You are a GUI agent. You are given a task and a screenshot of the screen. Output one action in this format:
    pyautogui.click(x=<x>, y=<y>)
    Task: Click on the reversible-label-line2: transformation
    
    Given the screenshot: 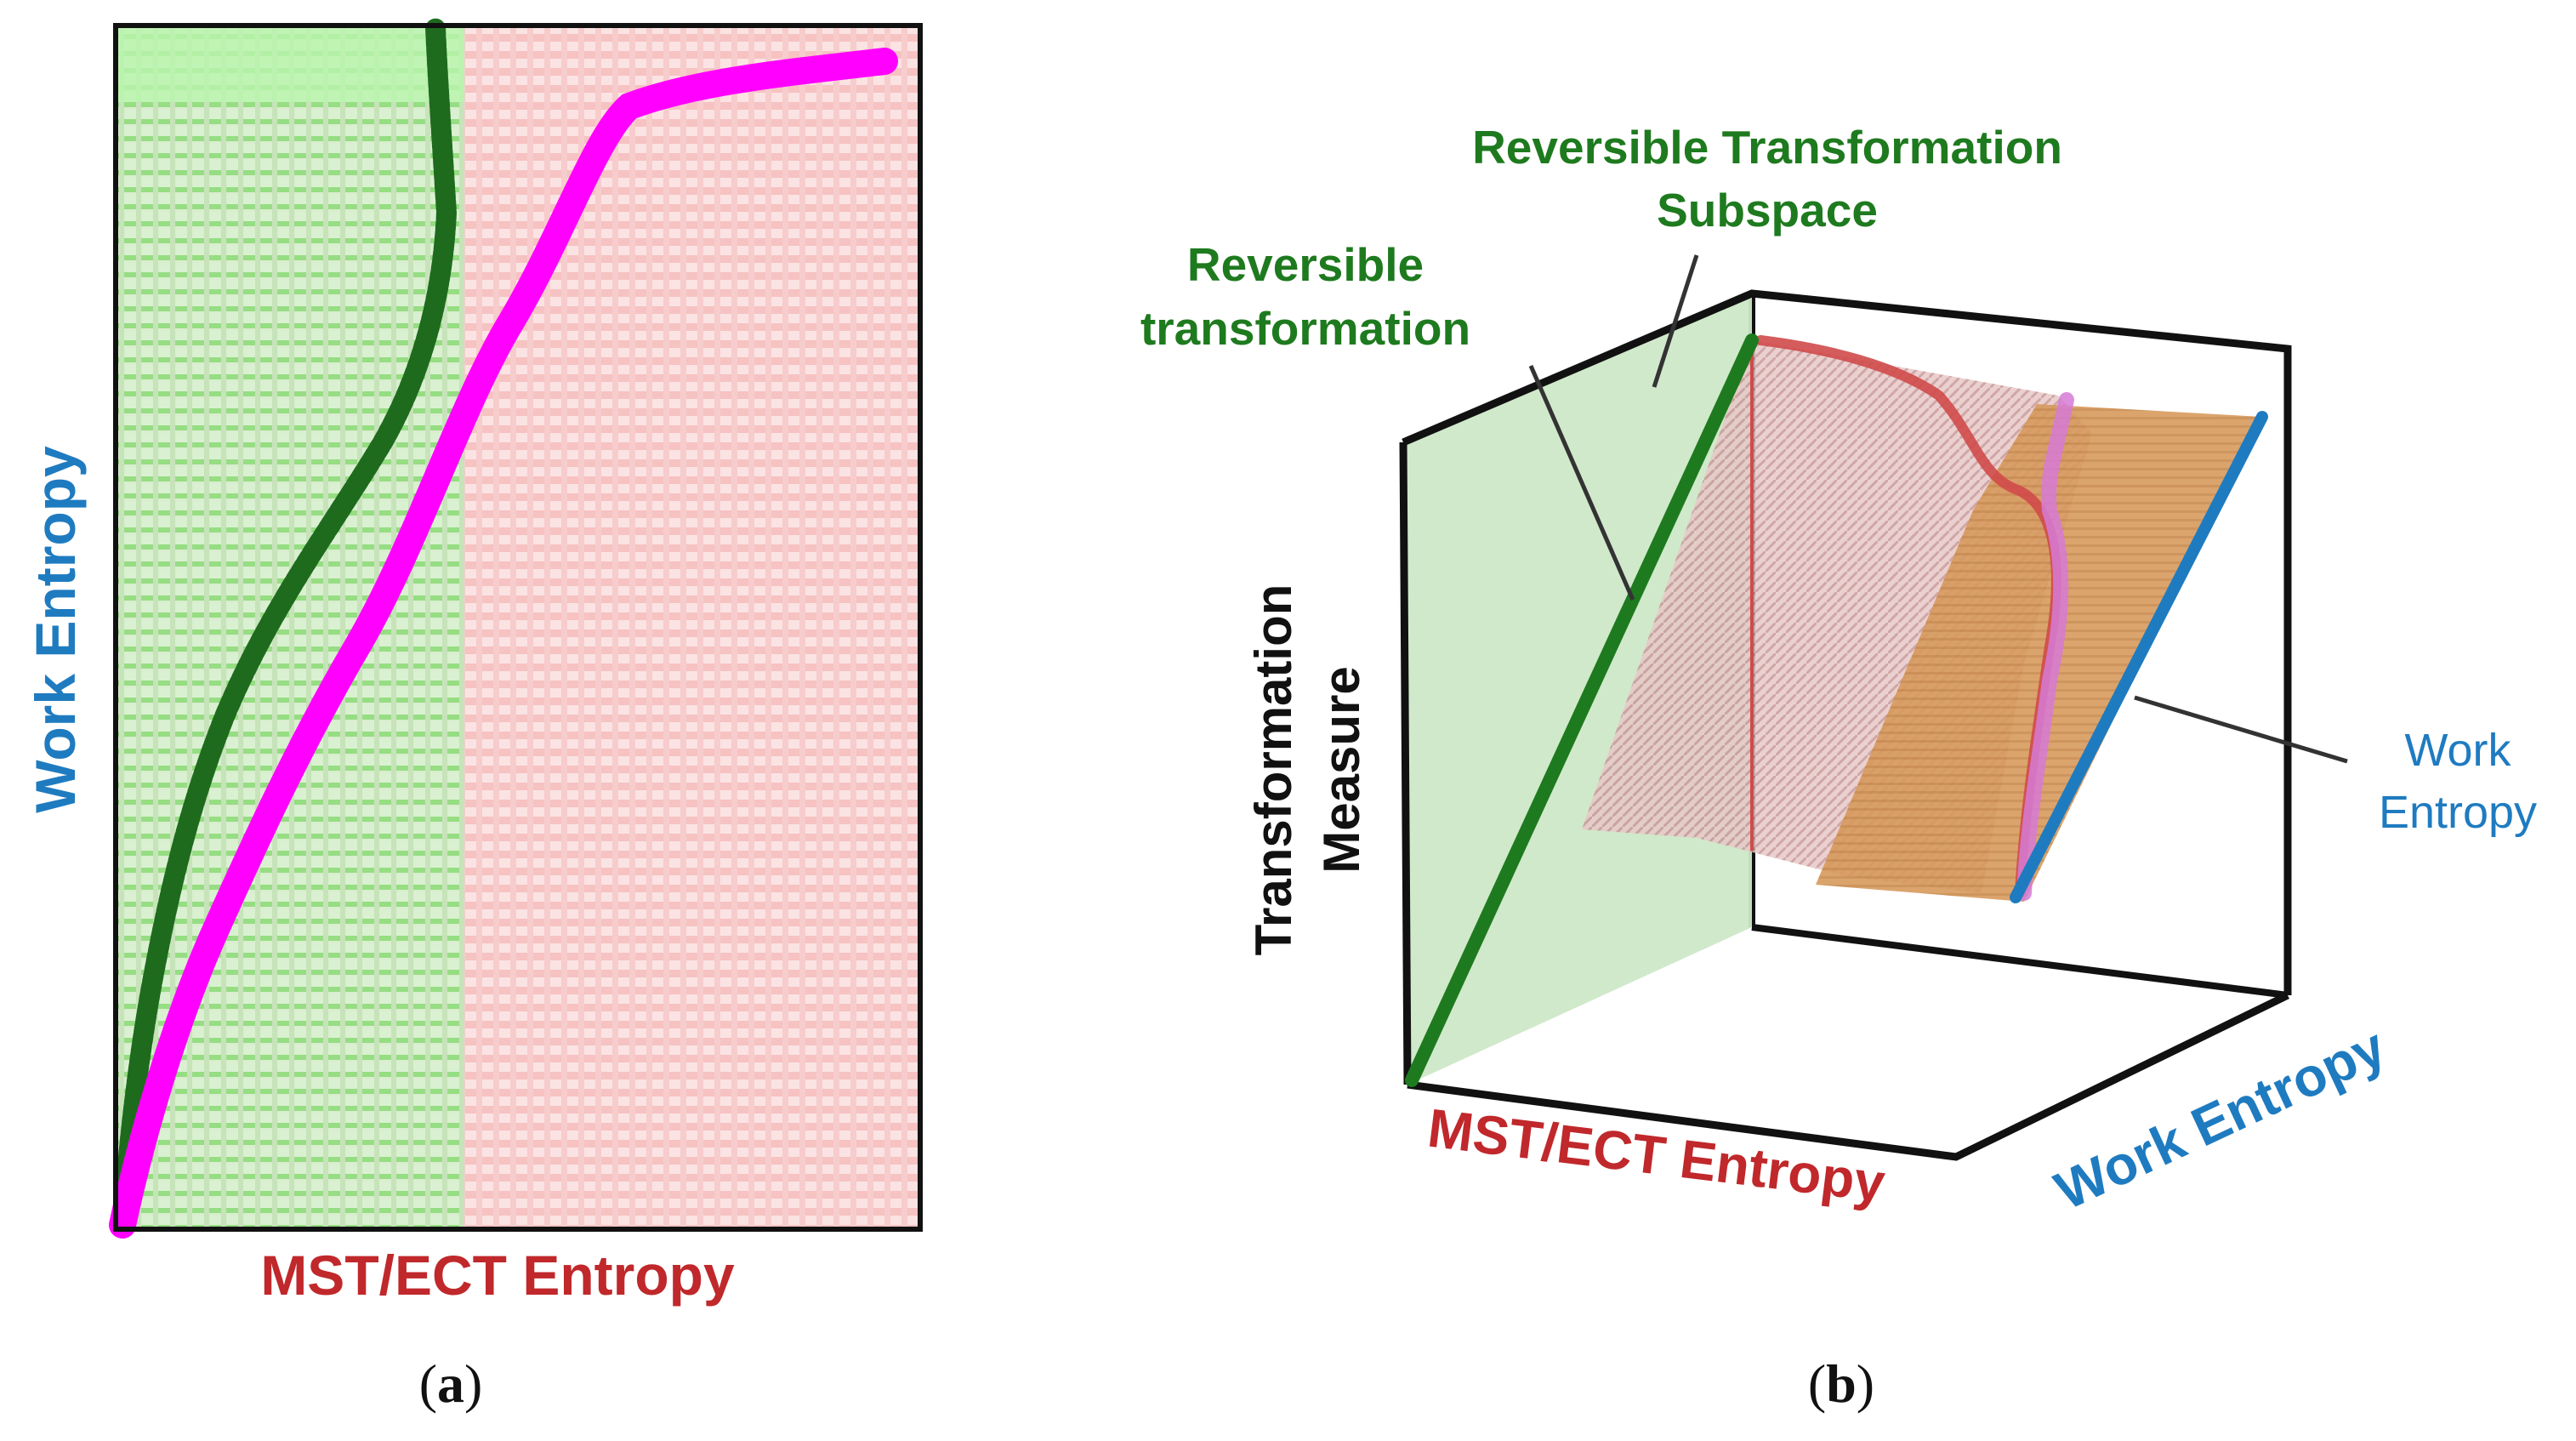 What is the action you would take?
    pyautogui.click(x=1305, y=328)
    